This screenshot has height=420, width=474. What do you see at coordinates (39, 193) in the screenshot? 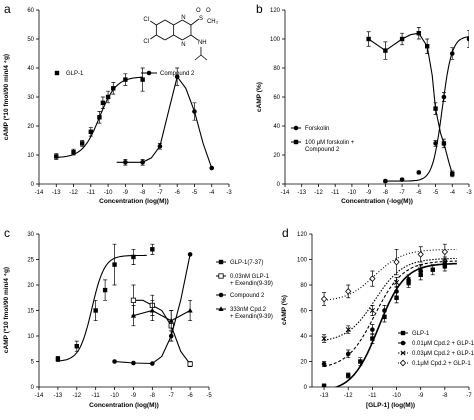
I see `x-tick-label: -14` at bounding box center [39, 193].